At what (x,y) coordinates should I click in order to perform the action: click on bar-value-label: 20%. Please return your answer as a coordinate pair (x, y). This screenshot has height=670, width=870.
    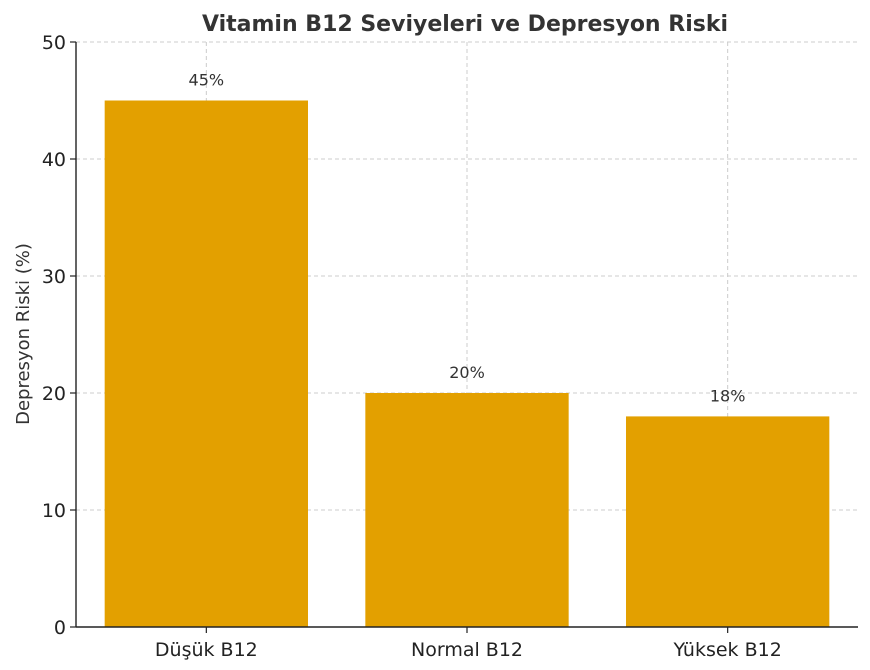
    Looking at the image, I should click on (467, 372).